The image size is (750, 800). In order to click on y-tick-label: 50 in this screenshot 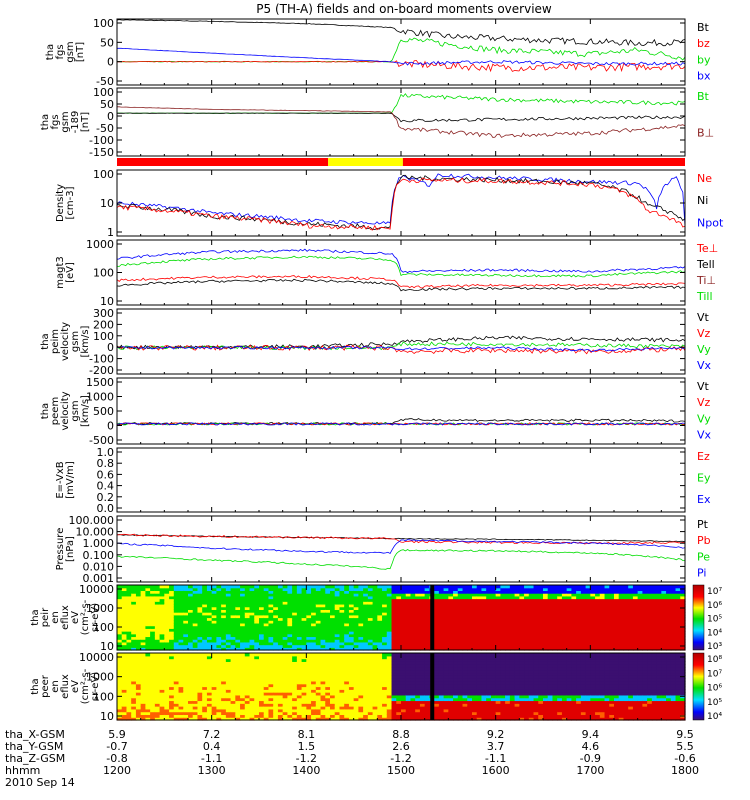, I will do `click(107, 104)`.